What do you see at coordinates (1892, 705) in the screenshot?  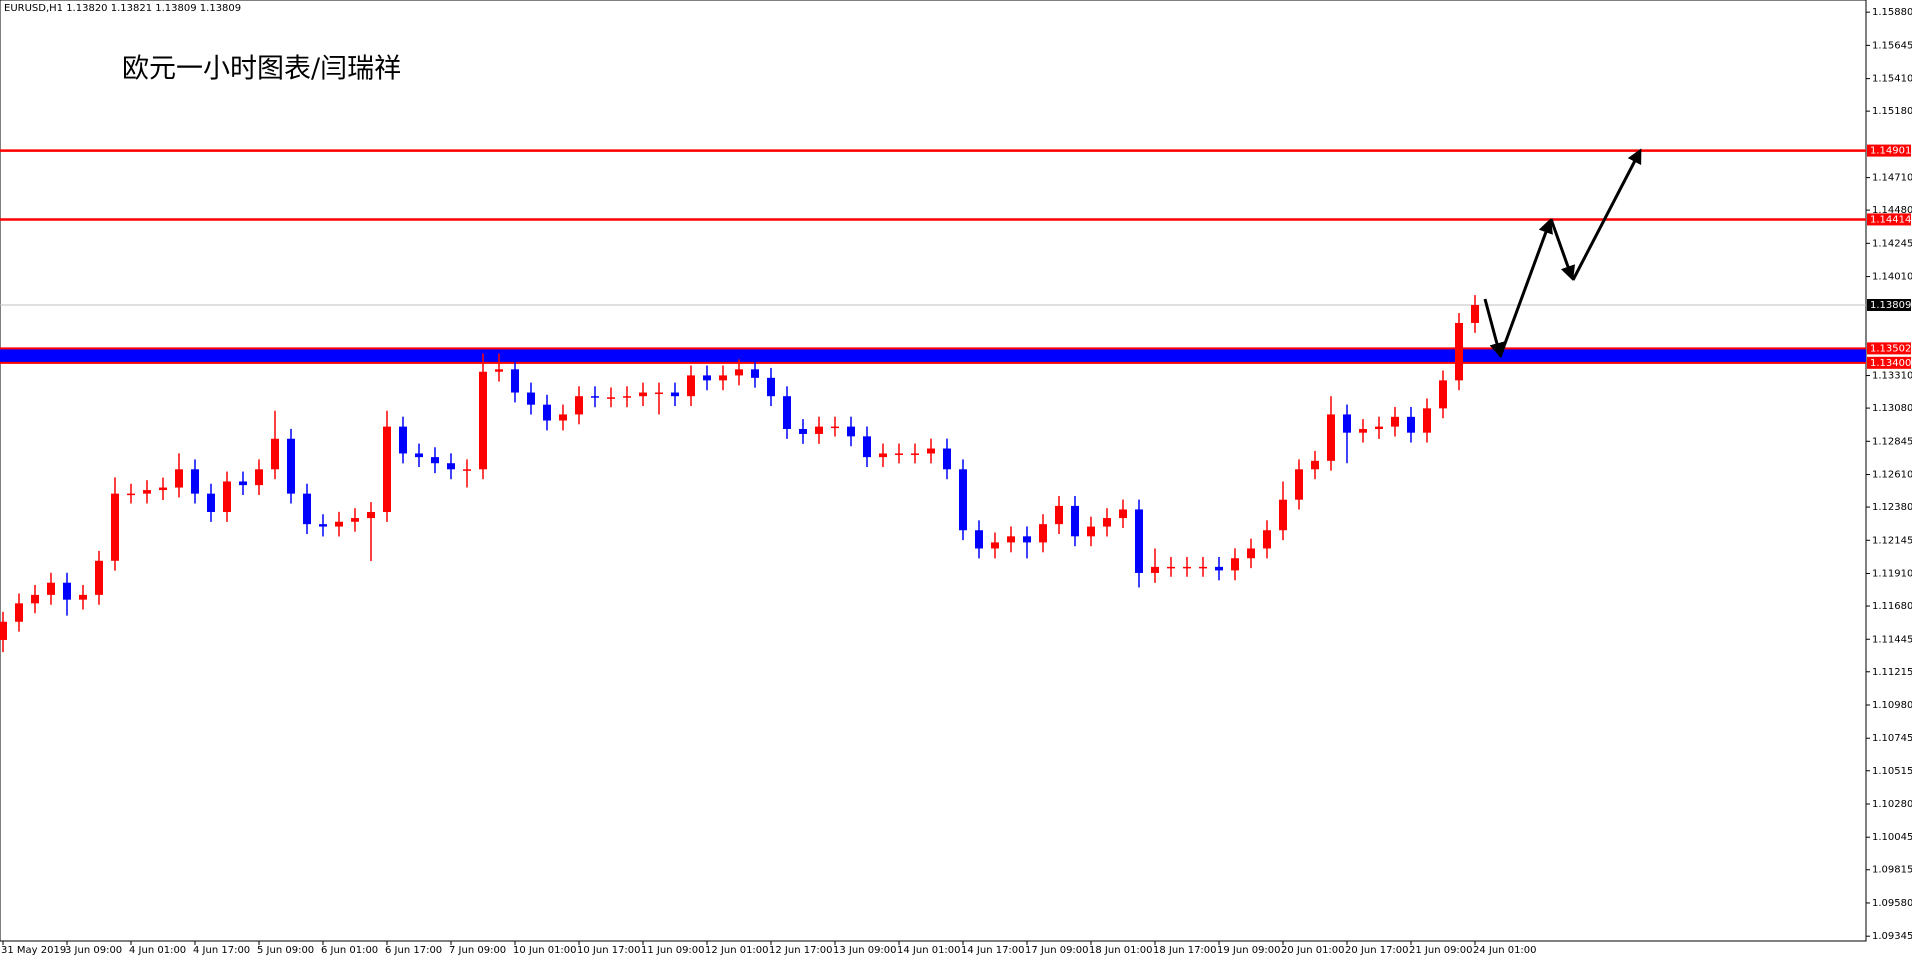 I see `y-tick-label: 1.10980` at bounding box center [1892, 705].